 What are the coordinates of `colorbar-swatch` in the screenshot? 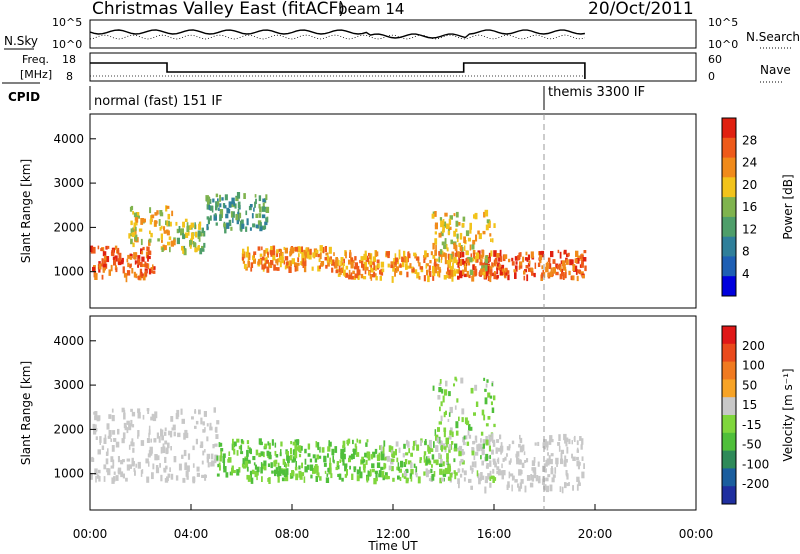 It's located at (729, 286).